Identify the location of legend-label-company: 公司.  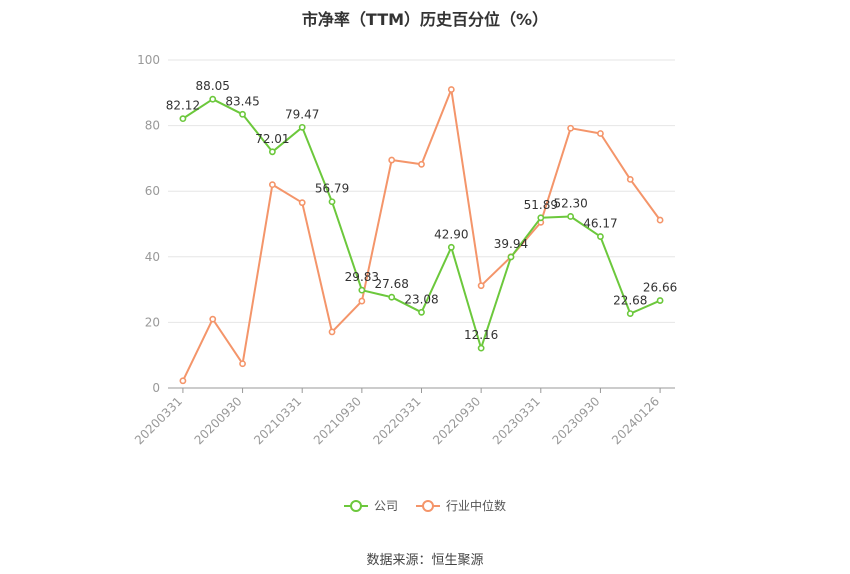
(385, 506).